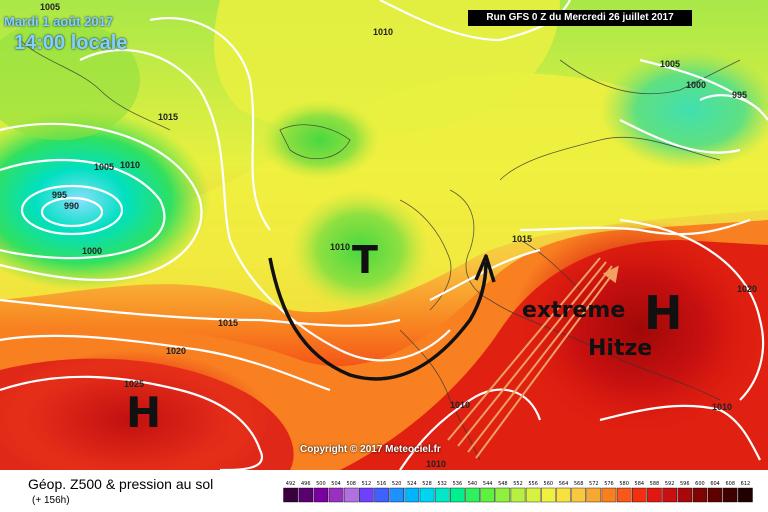  Describe the element at coordinates (655, 484) in the screenshot. I see `scale-tick-label: 588` at that location.